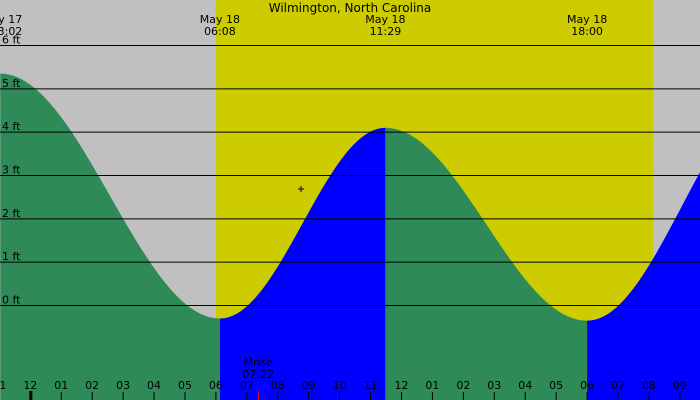  Describe the element at coordinates (11, 19) in the screenshot. I see `extreme-date-label: May 17` at that location.